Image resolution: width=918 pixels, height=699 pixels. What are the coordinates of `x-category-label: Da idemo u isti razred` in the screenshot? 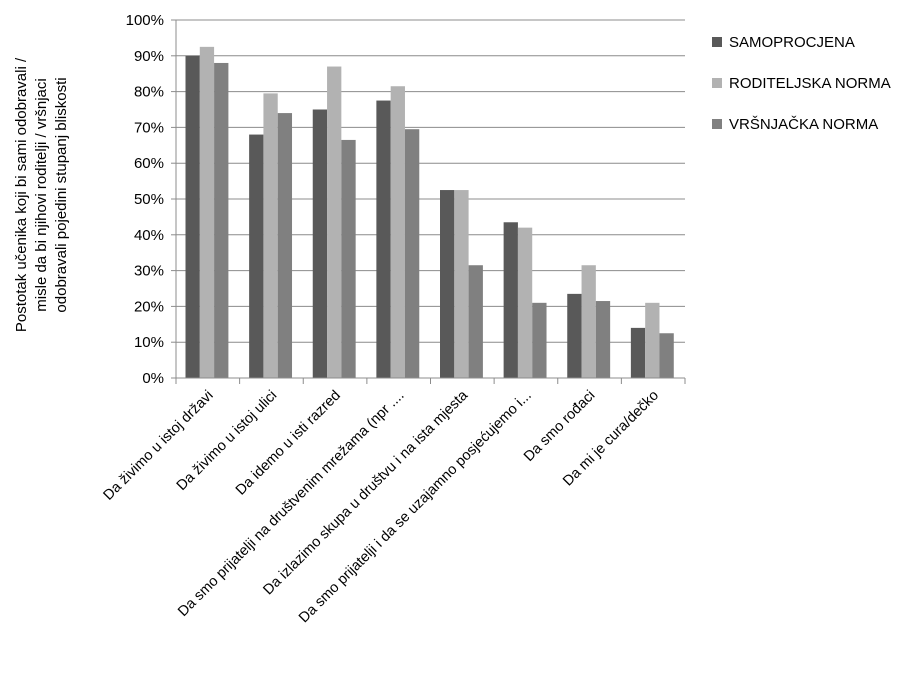 It's located at (288, 443).